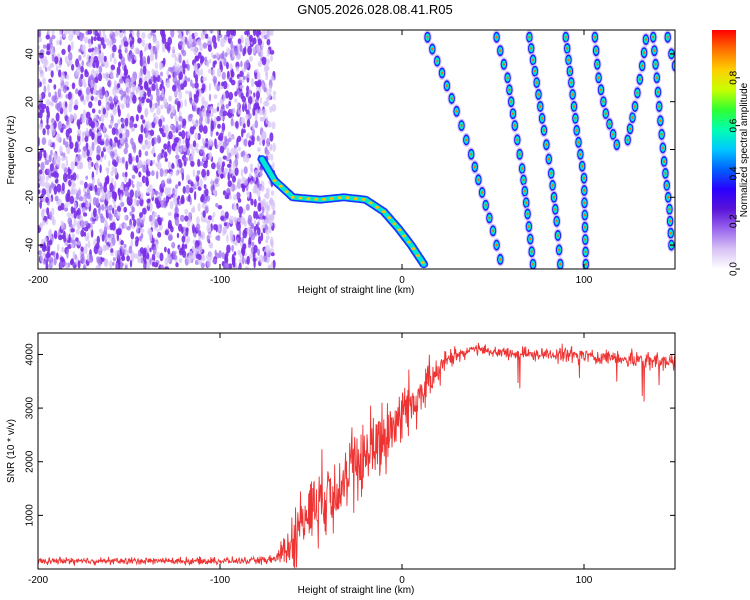  Describe the element at coordinates (157, 149) in the screenshot. I see `noise-region` at that location.